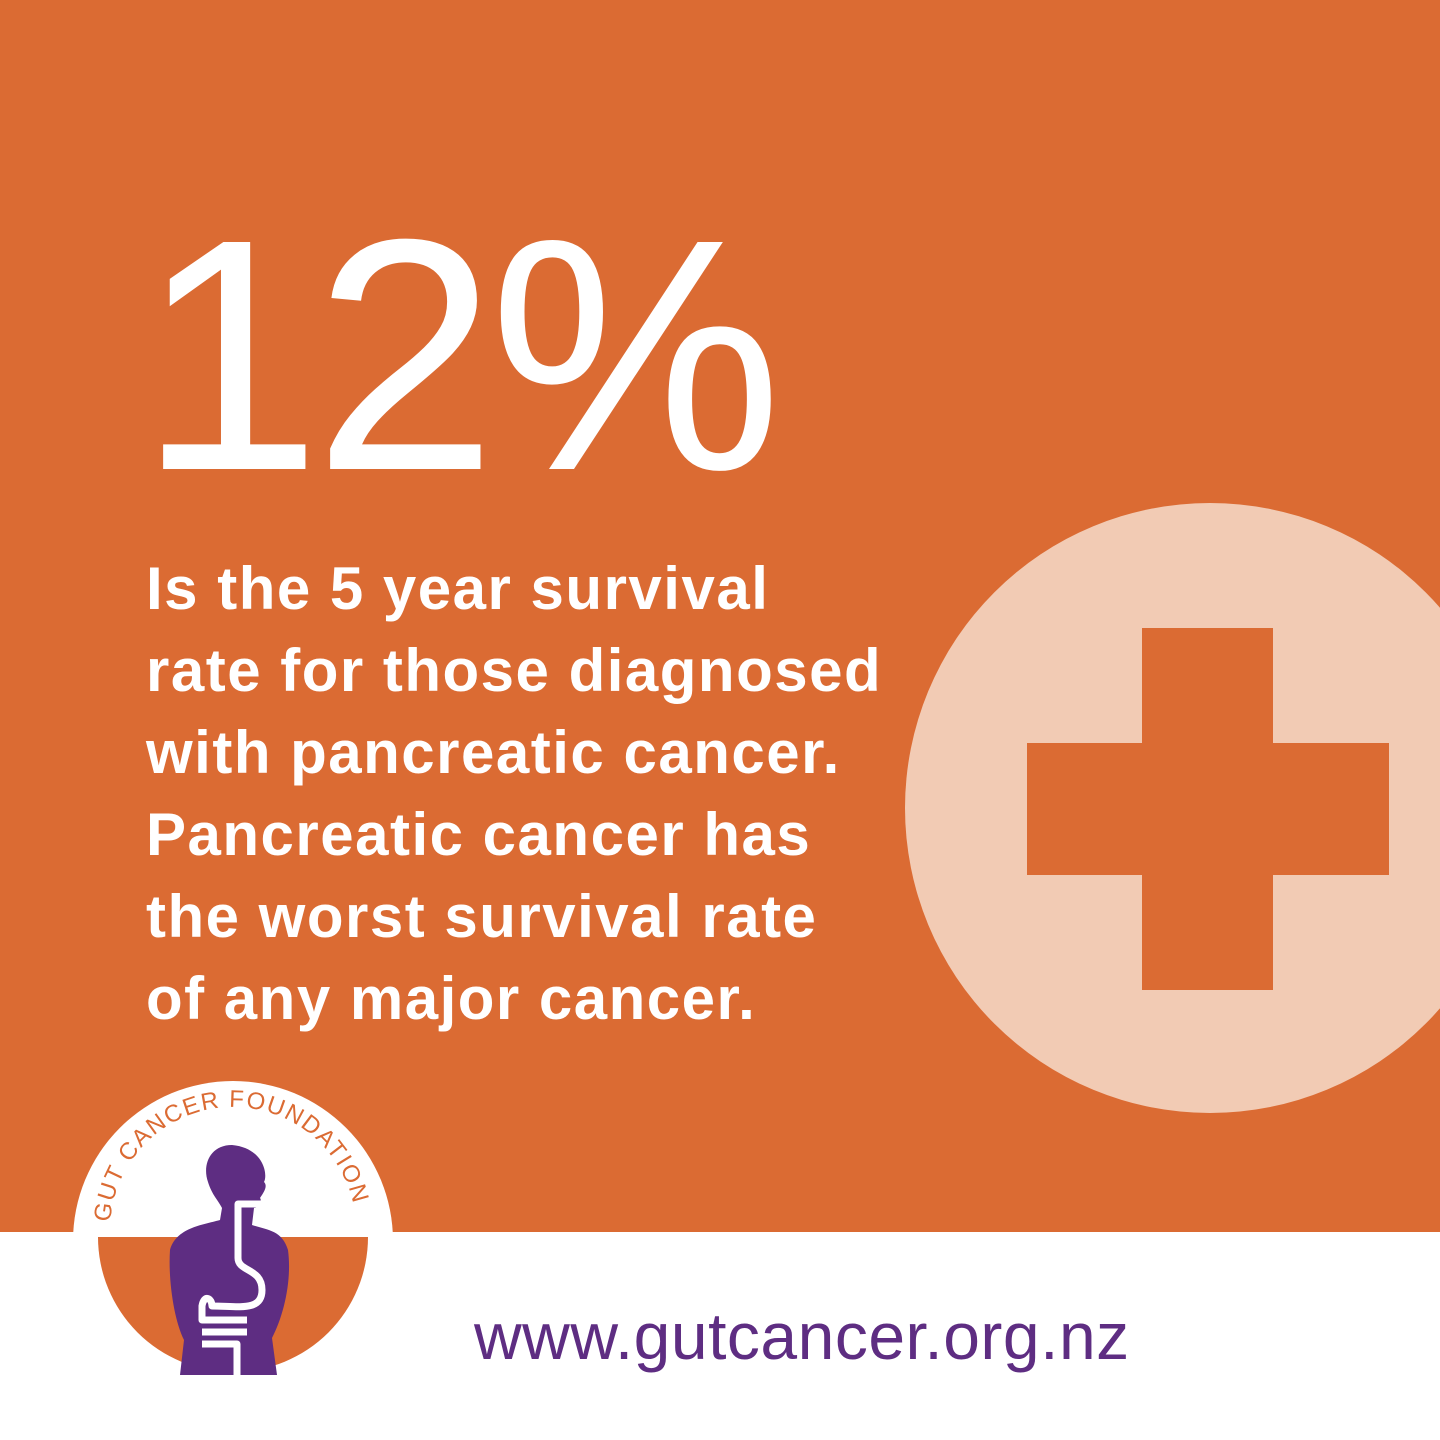  Describe the element at coordinates (451, 998) in the screenshot. I see `body-line: of any major cancer.` at that location.